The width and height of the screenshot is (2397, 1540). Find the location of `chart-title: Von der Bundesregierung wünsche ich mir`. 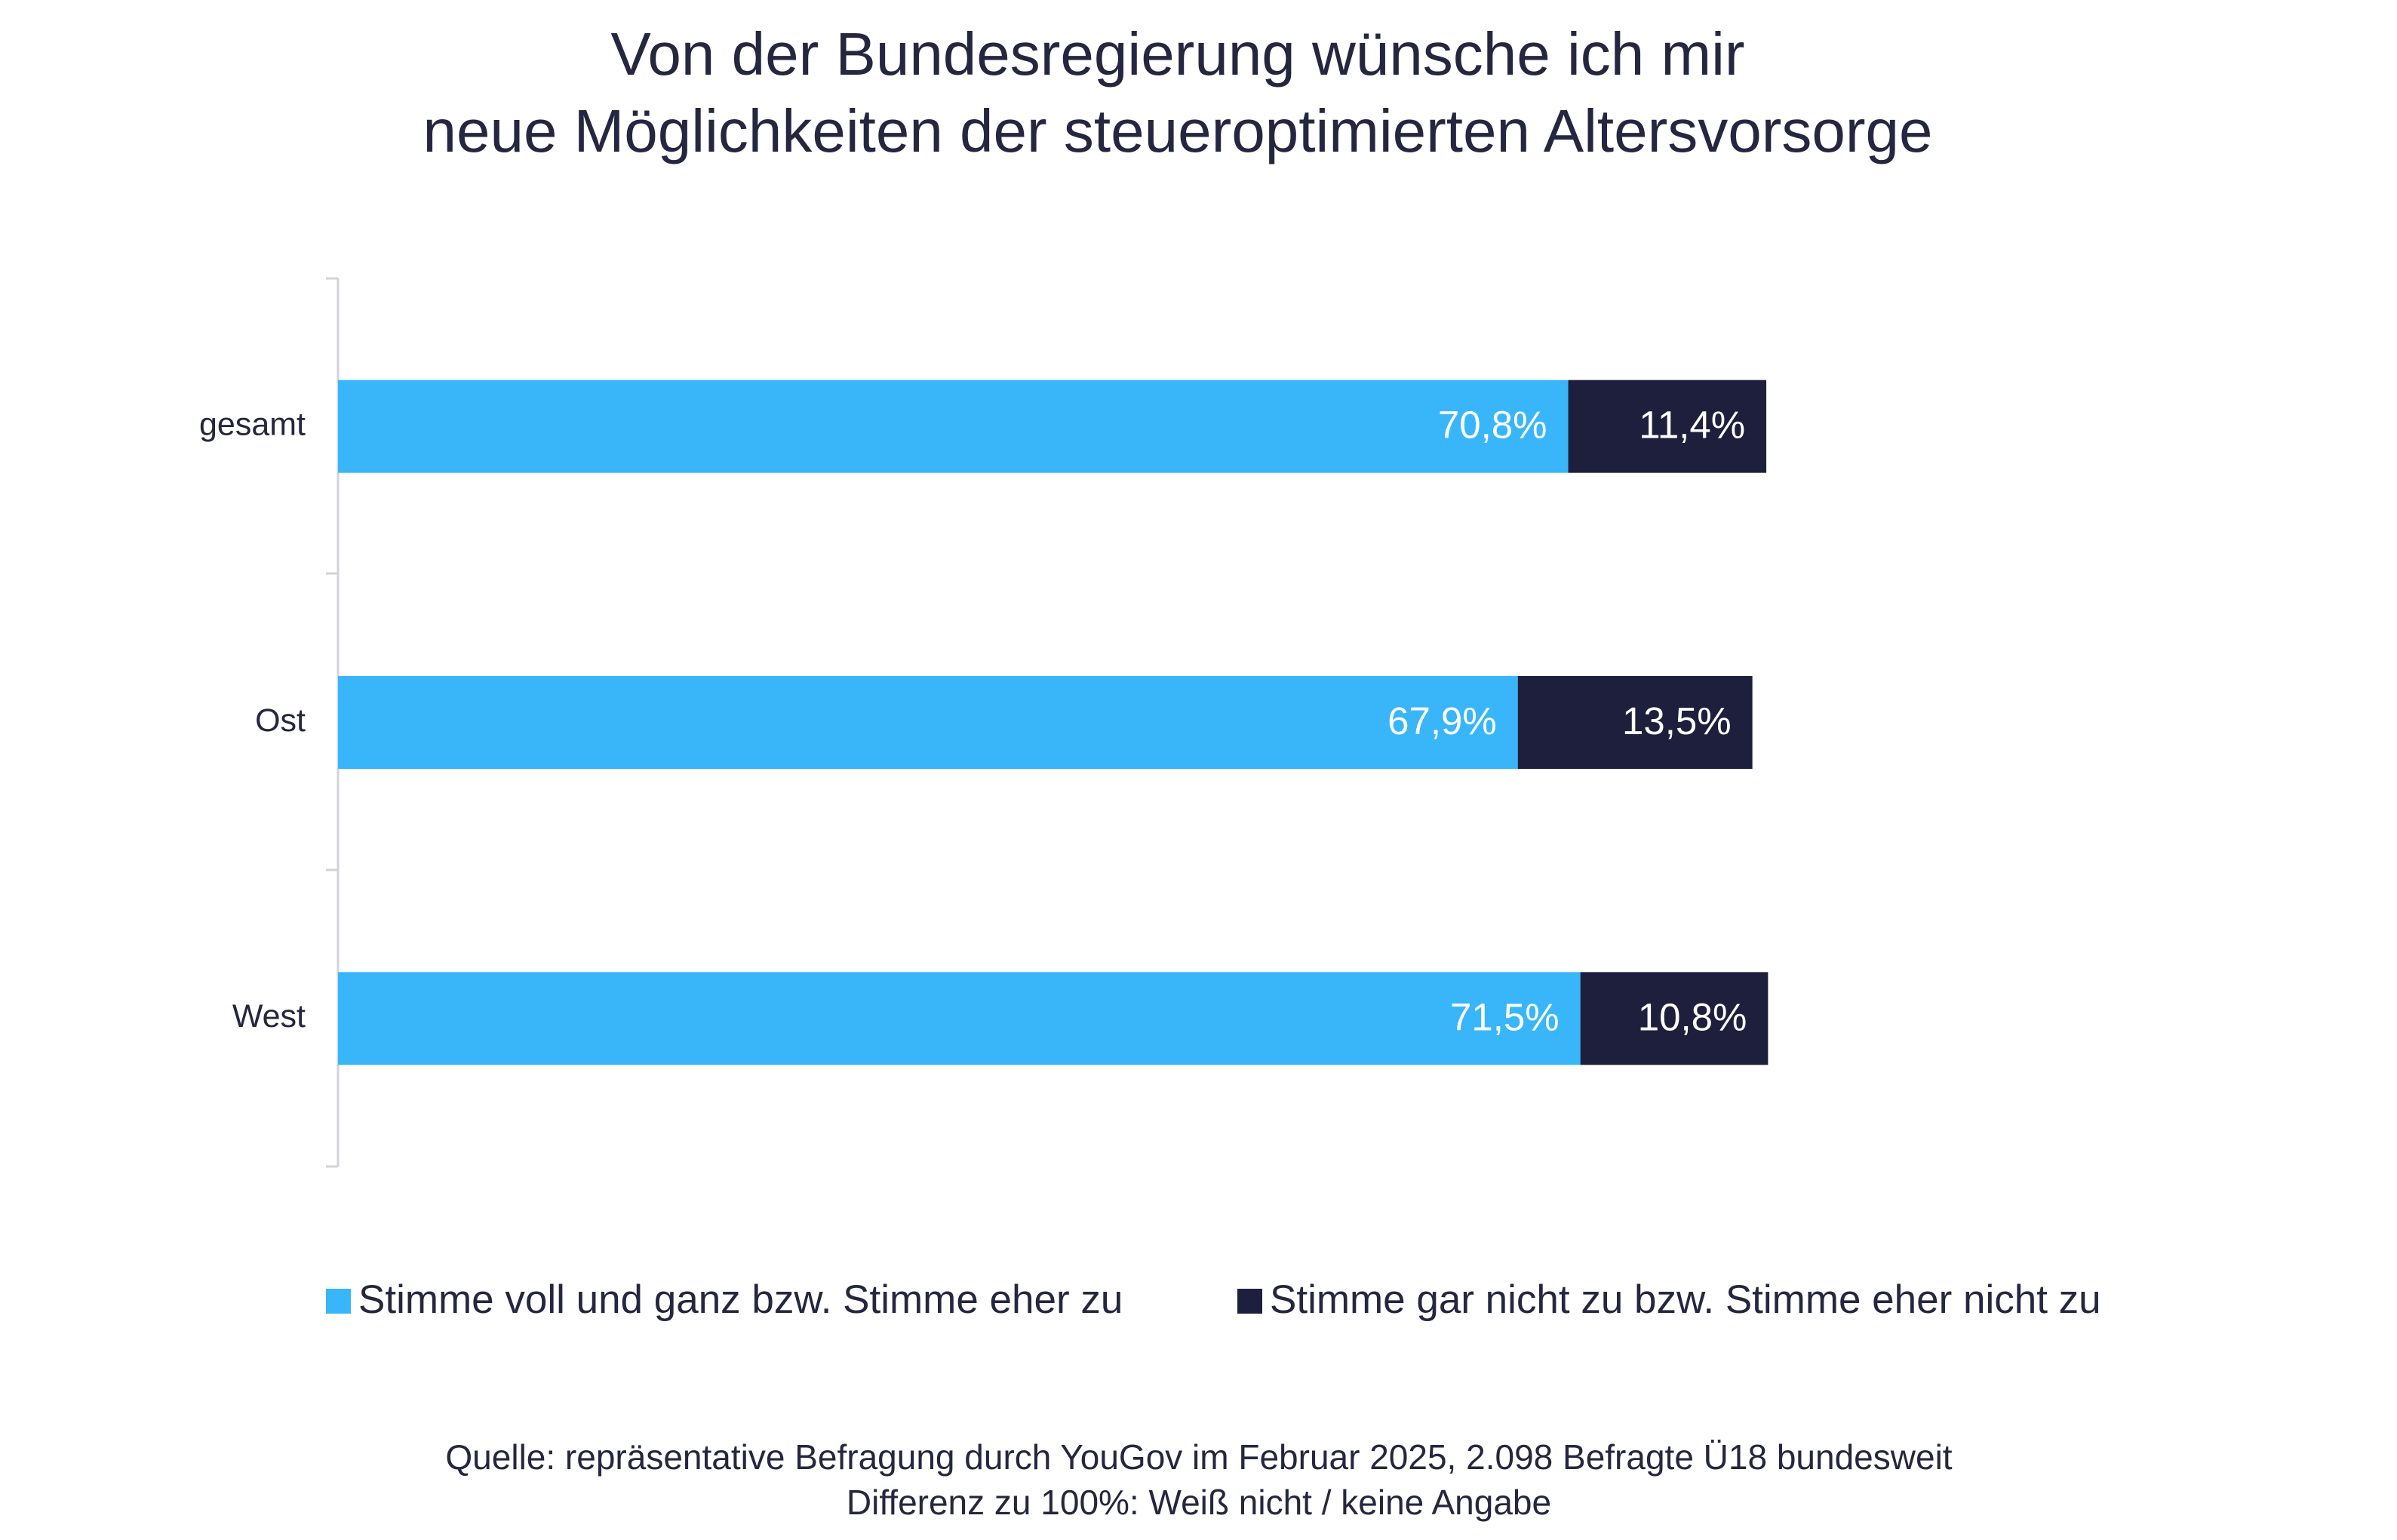

chart-title: Von der Bundesregierung wünsche ich mir is located at coordinates (1177, 54).